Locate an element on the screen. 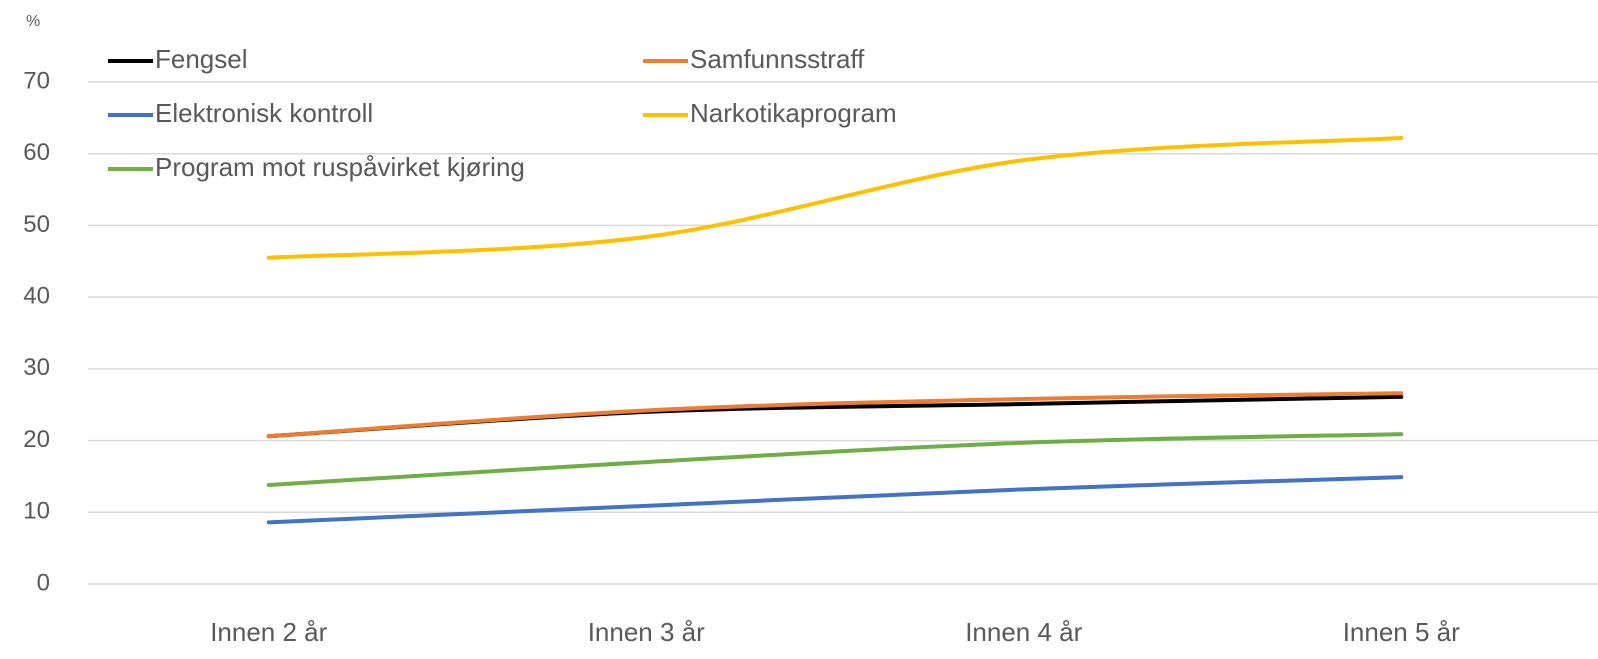 The image size is (1598, 659). y-tick-label: 50 is located at coordinates (36, 224).